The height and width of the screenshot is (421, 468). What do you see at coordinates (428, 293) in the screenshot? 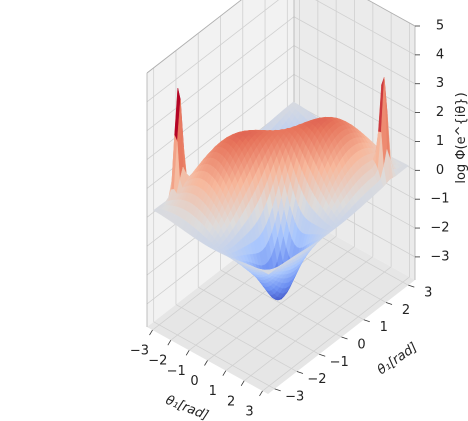
I see `y-tick-label: 3` at bounding box center [428, 293].